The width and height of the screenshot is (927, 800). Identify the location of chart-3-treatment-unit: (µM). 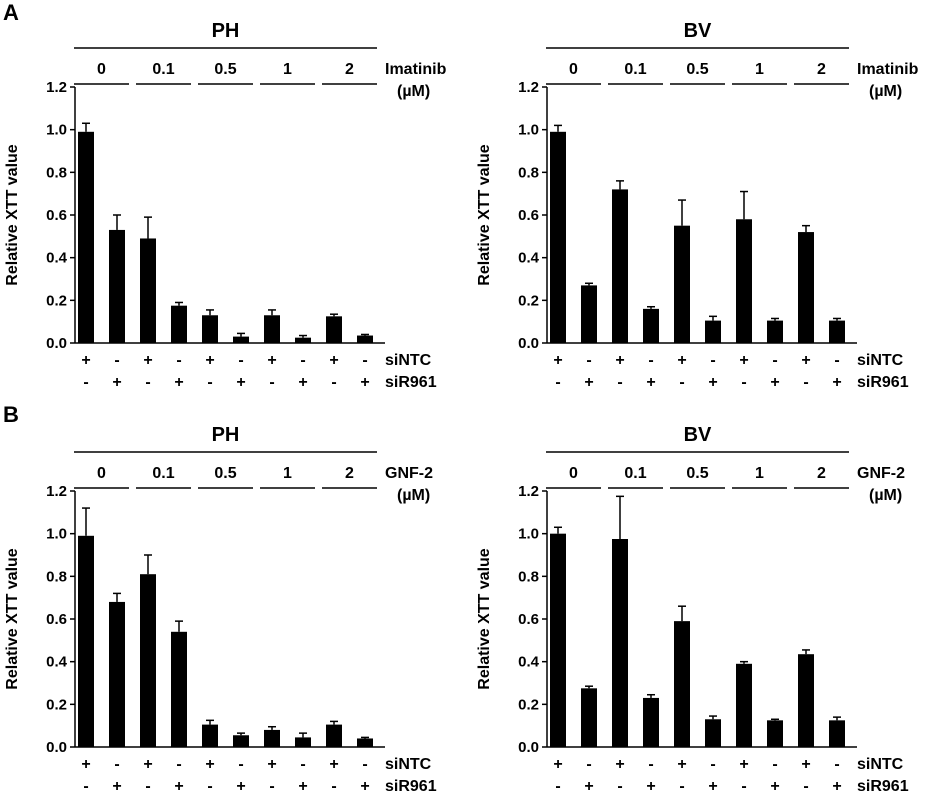
(413, 495).